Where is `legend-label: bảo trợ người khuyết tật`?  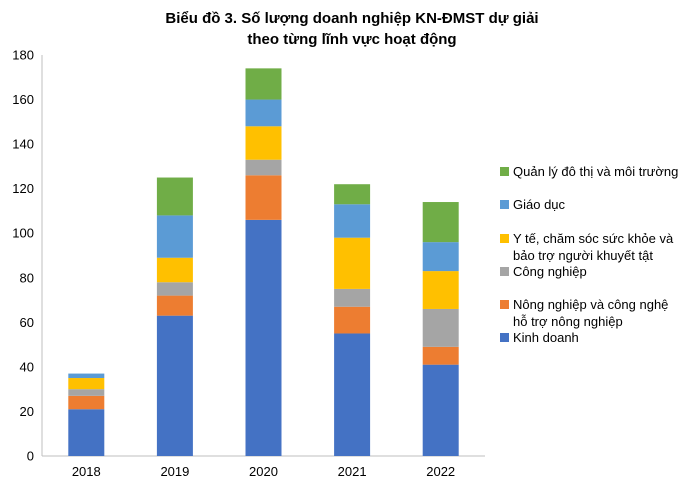
legend-label: bảo trợ người khuyết tật is located at coordinates (583, 255).